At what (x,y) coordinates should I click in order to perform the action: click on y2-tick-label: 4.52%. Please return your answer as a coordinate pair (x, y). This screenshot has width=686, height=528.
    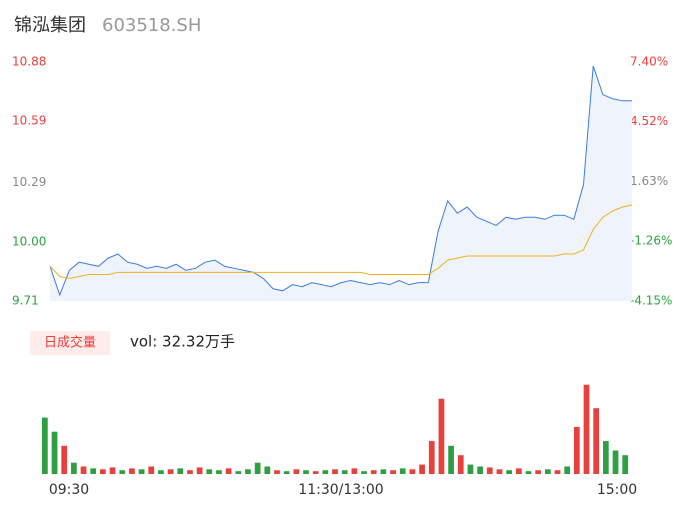
    Looking at the image, I should click on (649, 121).